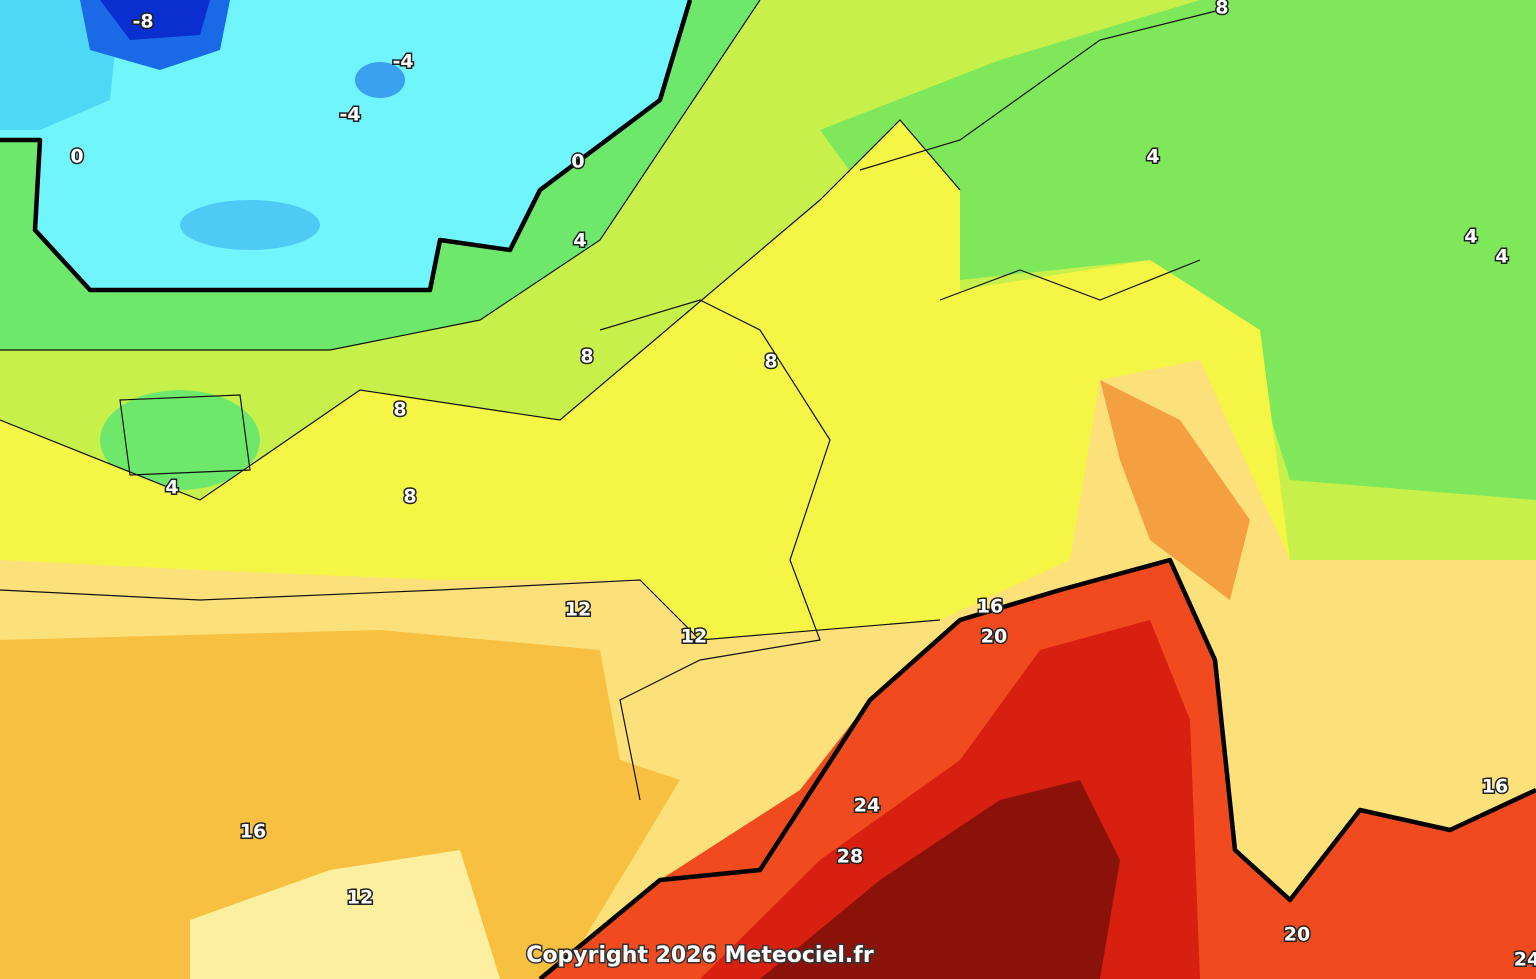 The image size is (1536, 979). I want to click on cold-zone, so click(345, 145).